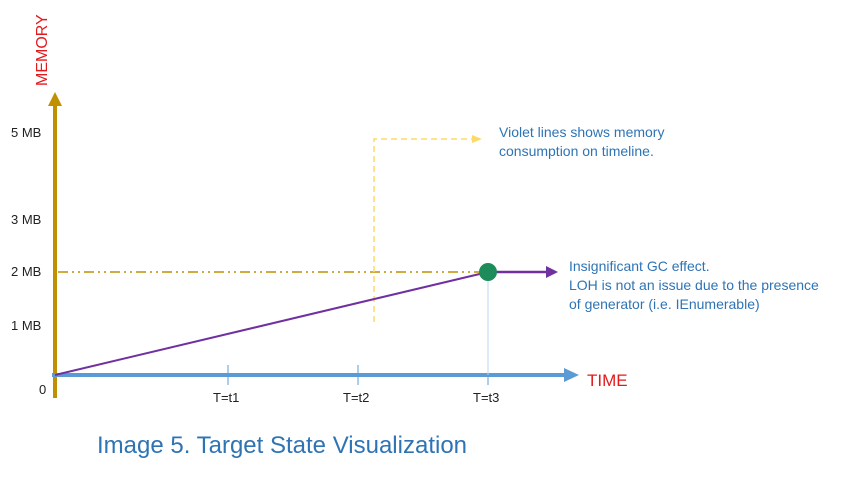 This screenshot has width=847, height=484. What do you see at coordinates (607, 380) in the screenshot?
I see `x-axis-title: TIME` at bounding box center [607, 380].